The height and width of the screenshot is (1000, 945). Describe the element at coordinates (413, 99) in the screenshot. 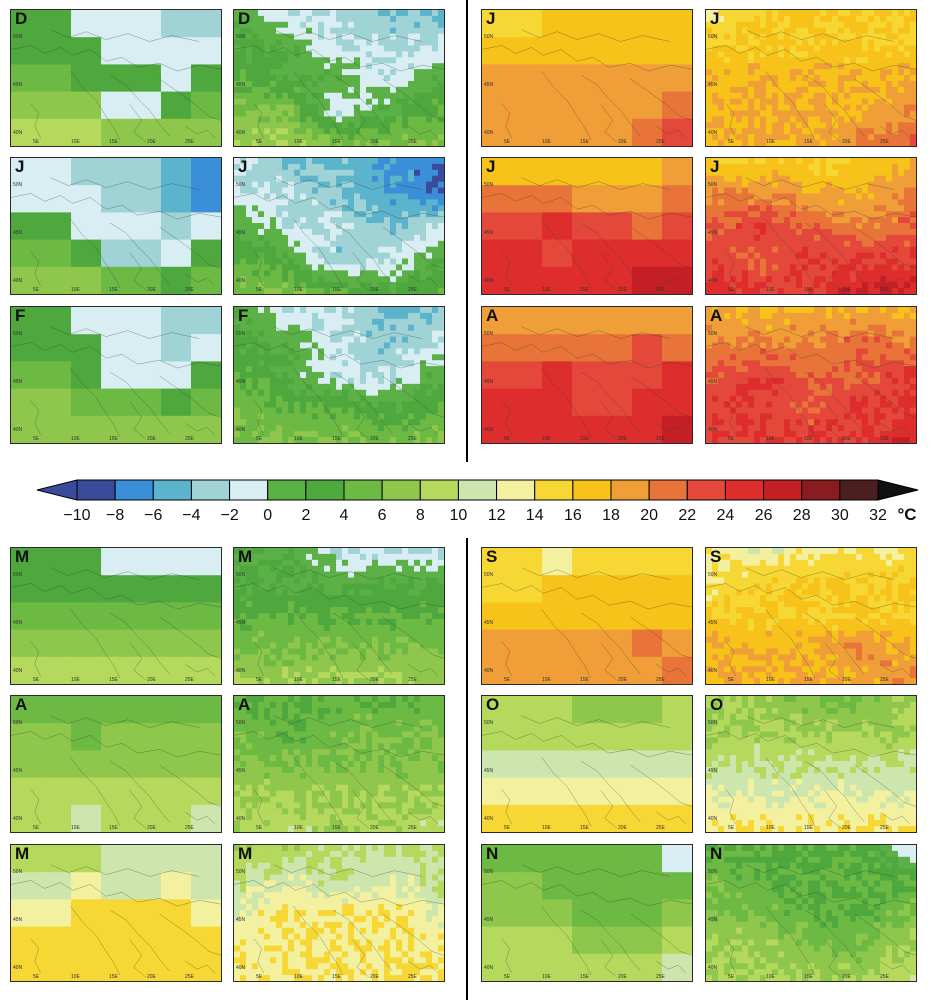

I see `coastline-border` at that location.